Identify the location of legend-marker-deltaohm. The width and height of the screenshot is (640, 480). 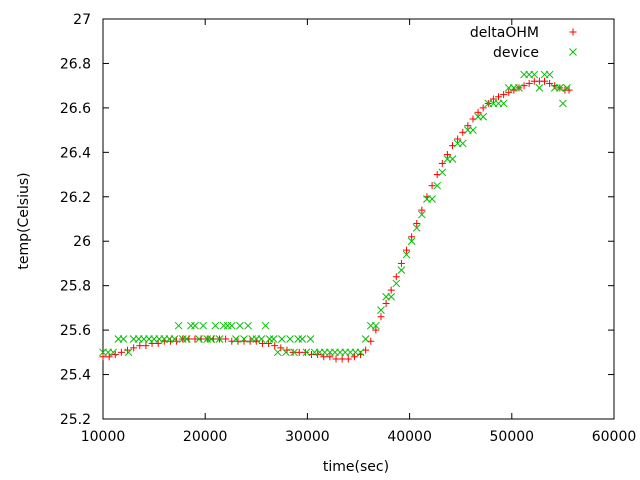
(573, 32).